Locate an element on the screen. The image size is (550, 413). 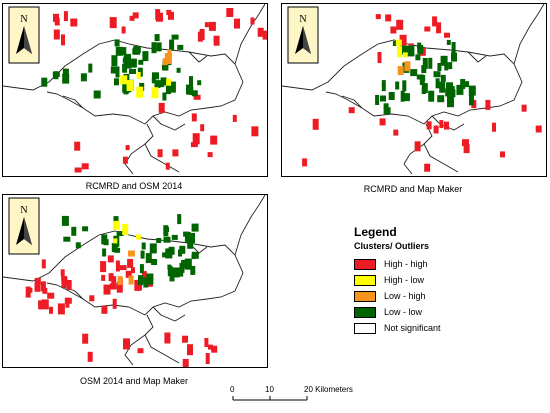
legend-label: Low - low is located at coordinates (403, 312).